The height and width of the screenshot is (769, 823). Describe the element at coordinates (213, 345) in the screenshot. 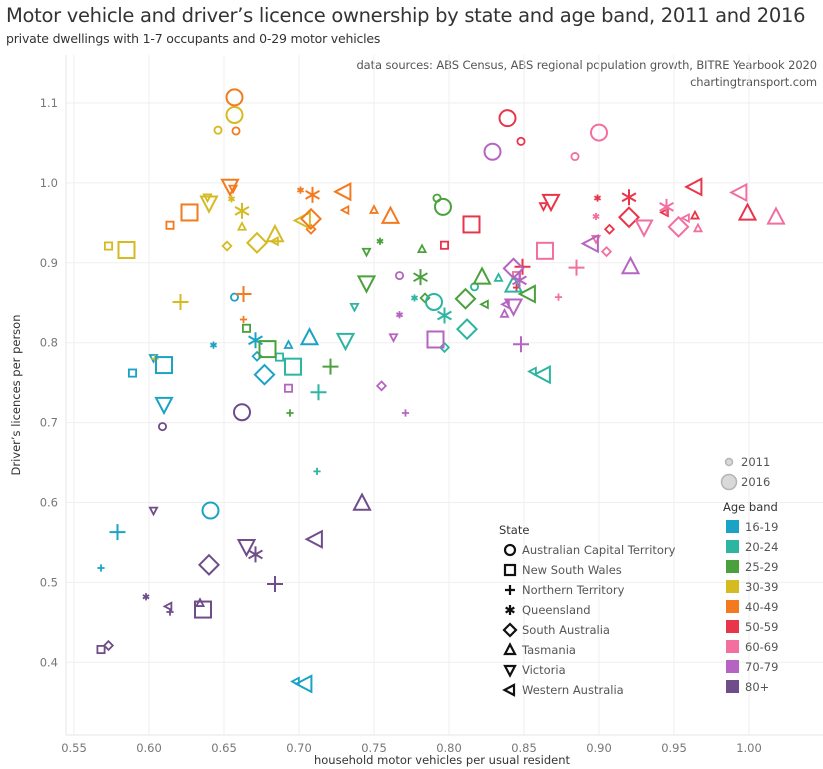

I see `point-qld-16-19-2011` at that location.